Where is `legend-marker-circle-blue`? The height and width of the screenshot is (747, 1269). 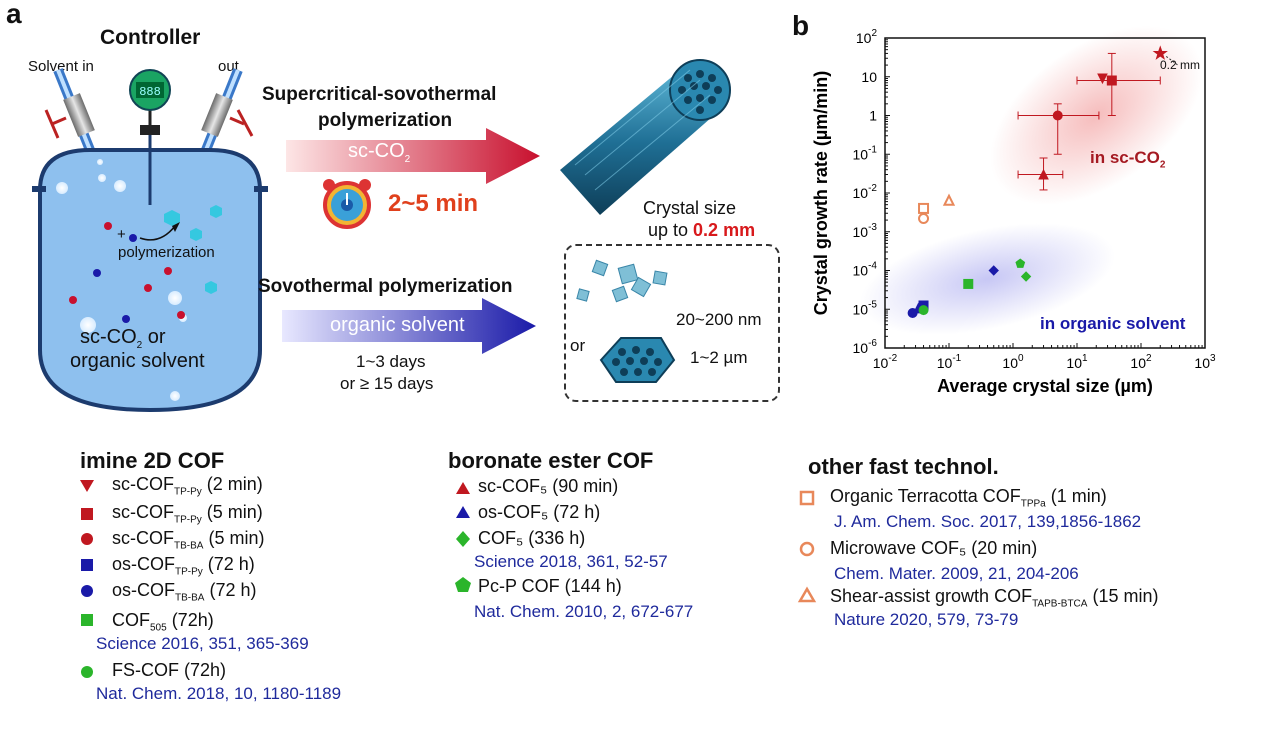 legend-marker-circle-blue is located at coordinates (87, 591).